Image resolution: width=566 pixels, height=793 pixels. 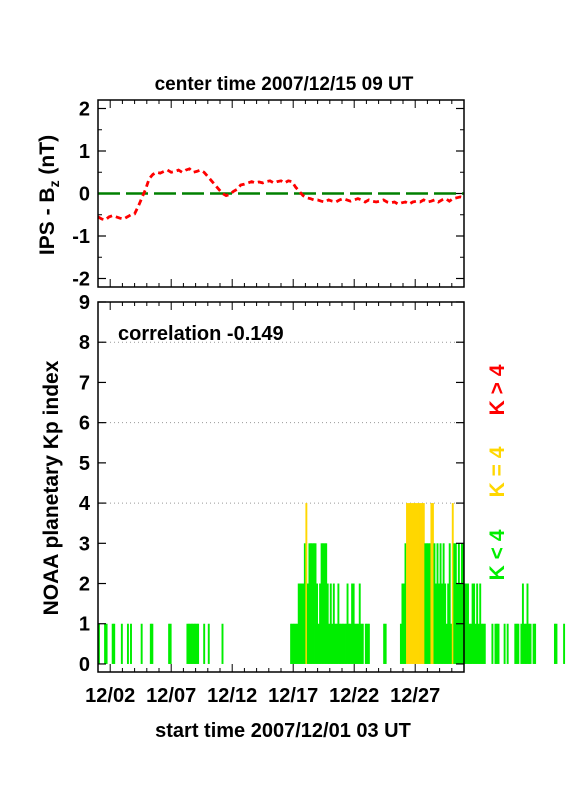 What do you see at coordinates (84, 110) in the screenshot?
I see `bz-y-tick-label: 2` at bounding box center [84, 110].